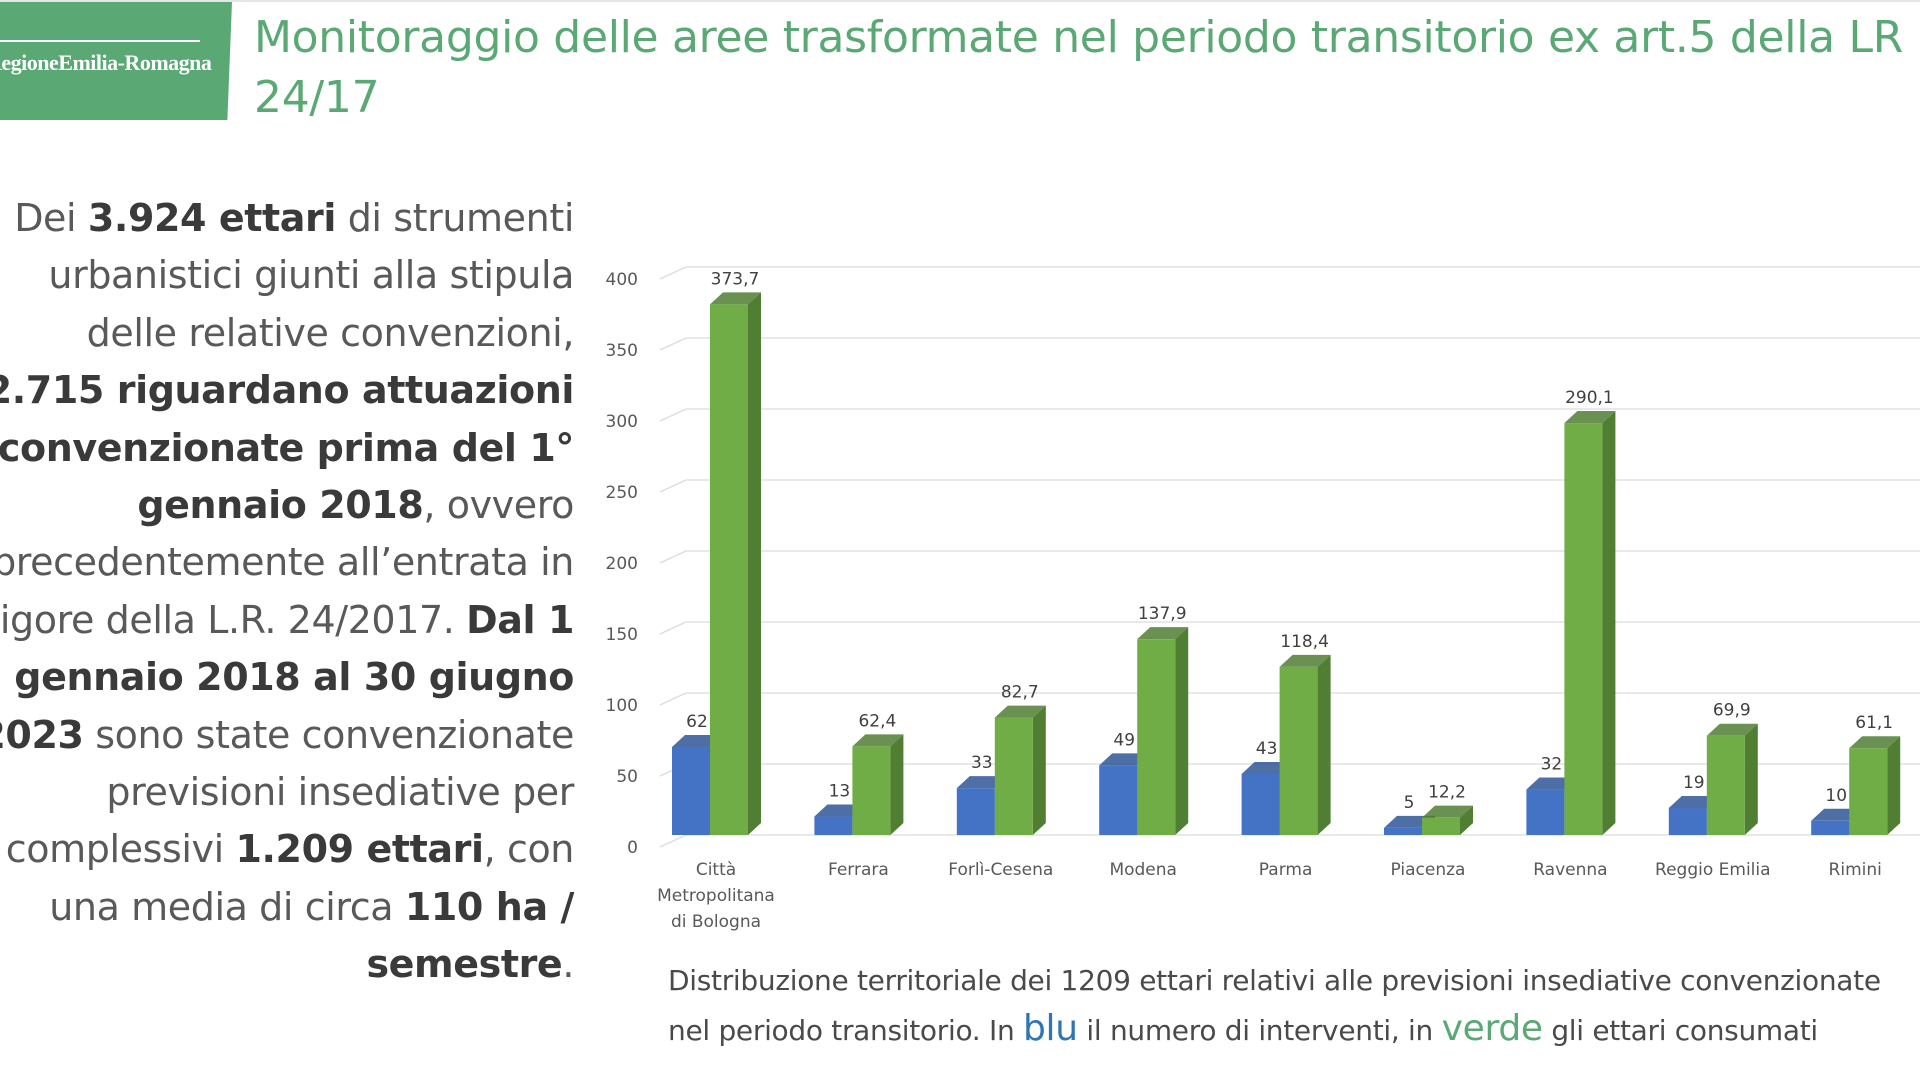 This screenshot has height=1080, width=1920. Describe the element at coordinates (960, 1) in the screenshot. I see `top-divider` at that location.